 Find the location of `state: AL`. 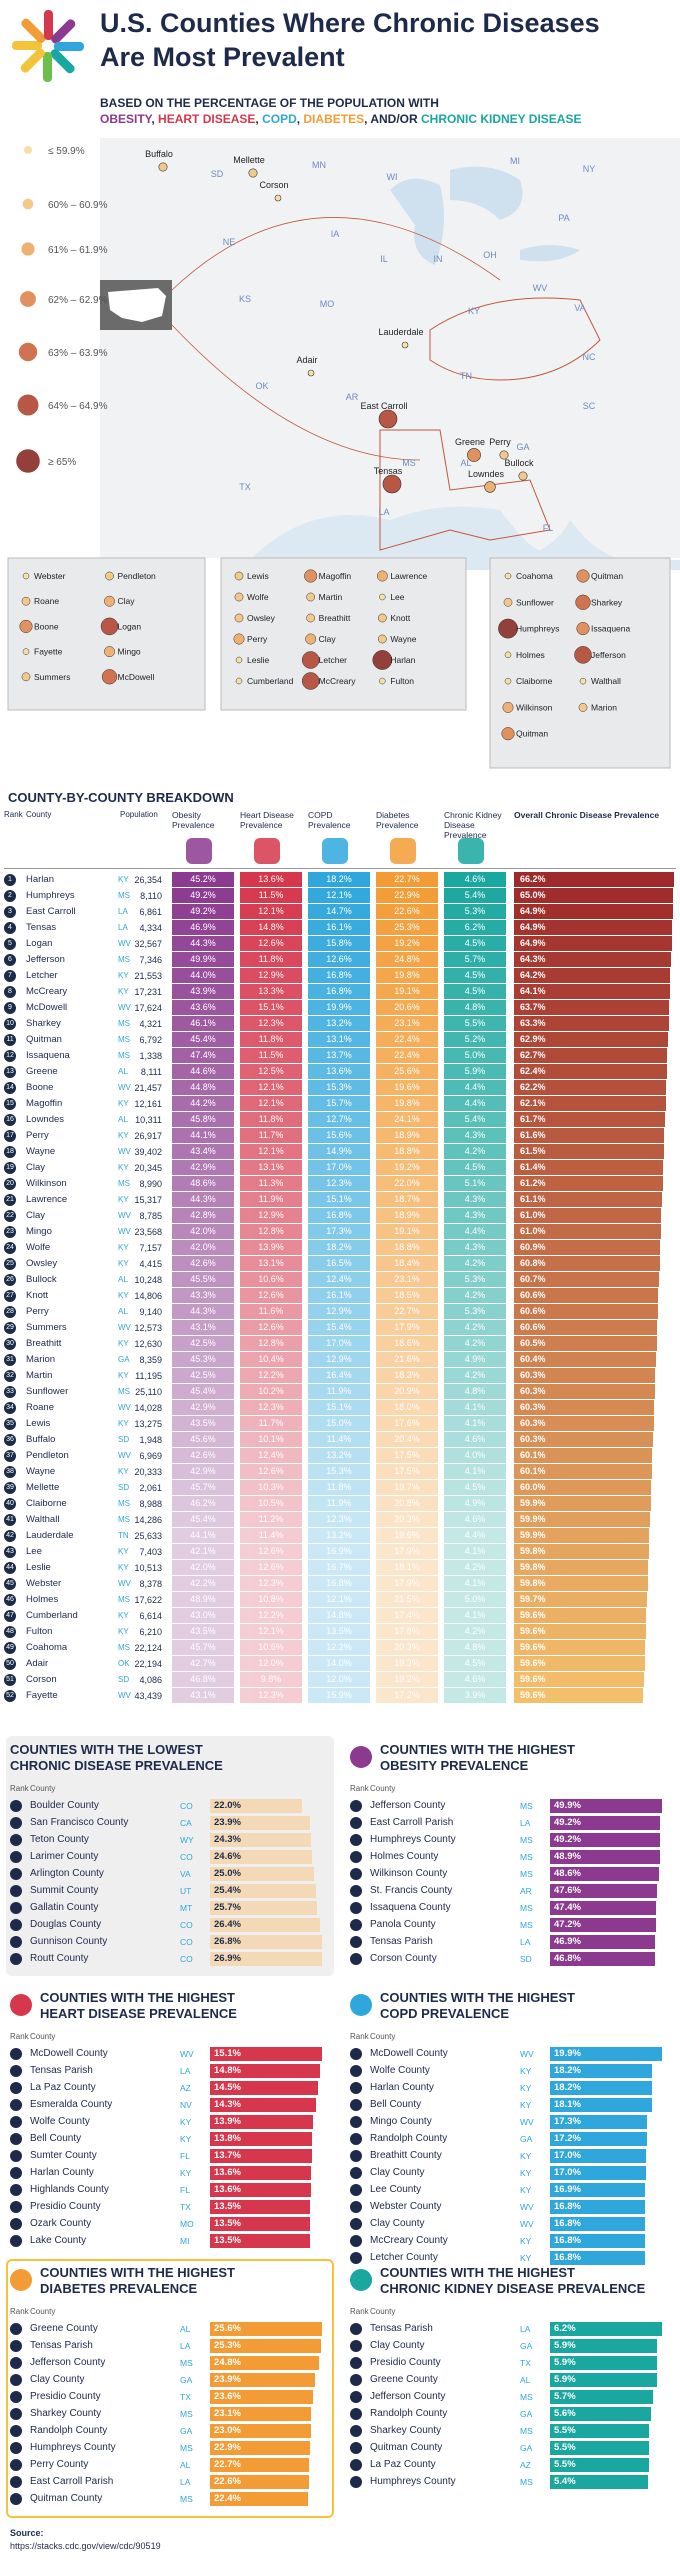

state: AL is located at coordinates (185, 2329).